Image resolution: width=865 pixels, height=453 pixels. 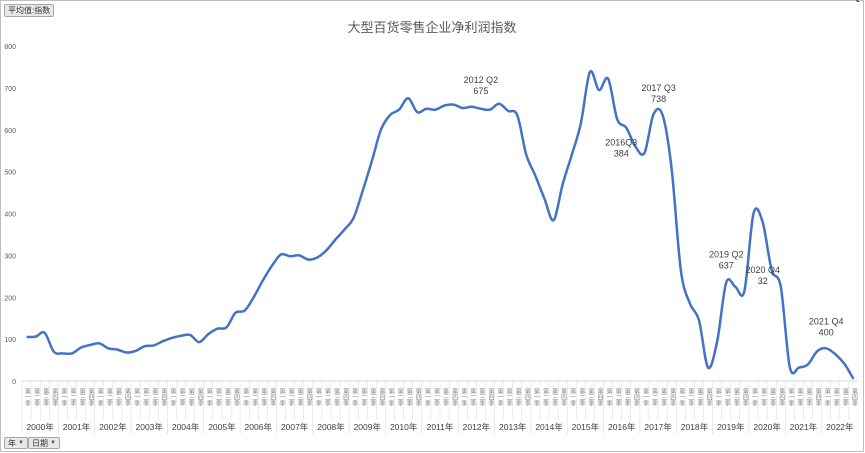 What do you see at coordinates (186, 427) in the screenshot?
I see `year-label: 2004年` at bounding box center [186, 427].